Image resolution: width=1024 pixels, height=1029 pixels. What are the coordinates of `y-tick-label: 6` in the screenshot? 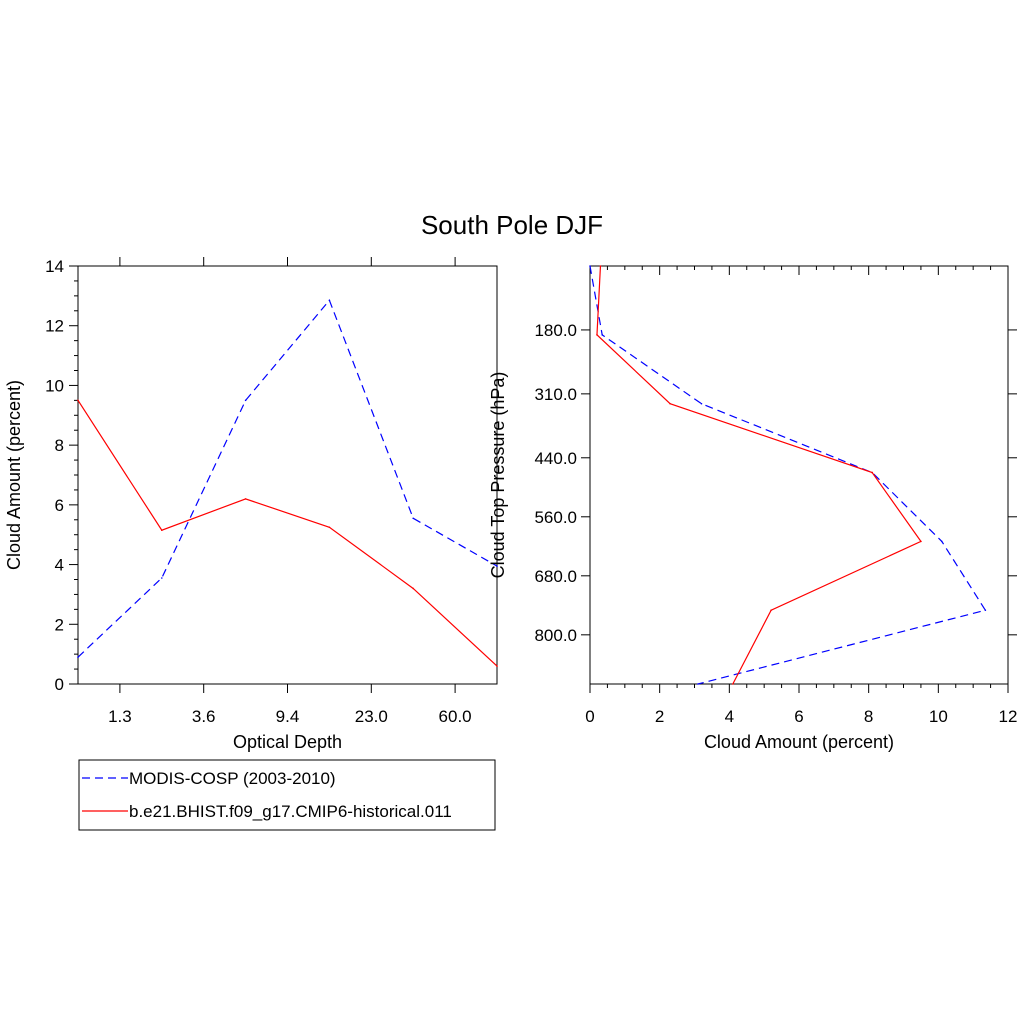 It's located at (59, 505).